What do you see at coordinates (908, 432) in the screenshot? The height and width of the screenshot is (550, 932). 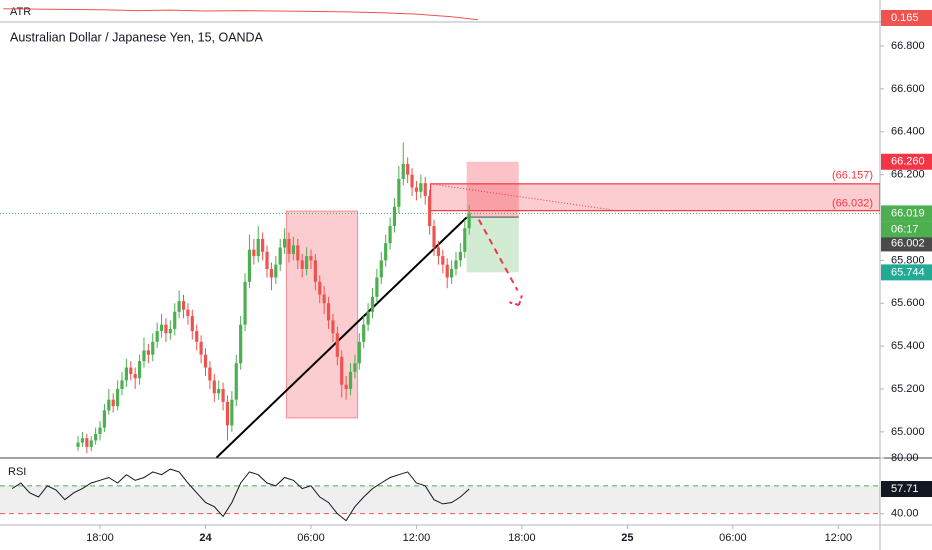 I see `y-tick-label: 65.000` at bounding box center [908, 432].